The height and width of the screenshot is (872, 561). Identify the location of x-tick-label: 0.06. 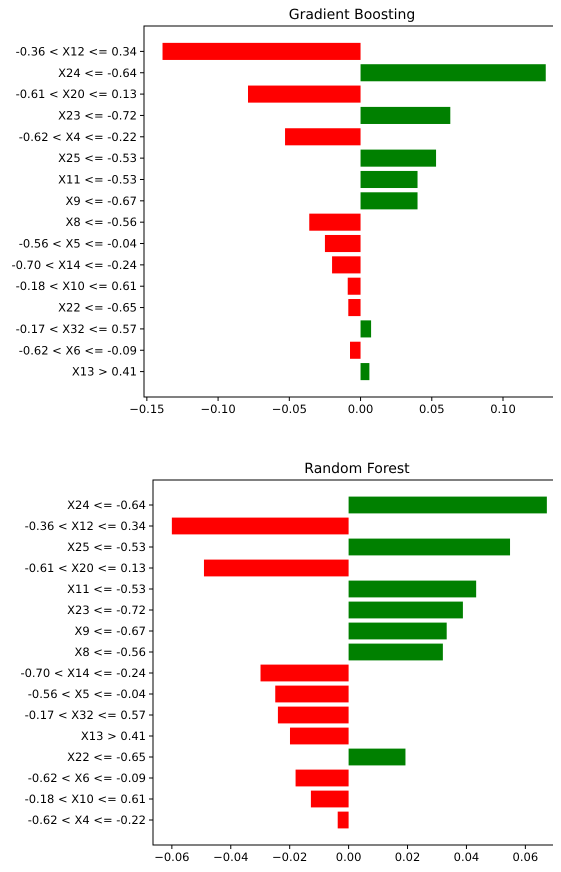
(525, 857).